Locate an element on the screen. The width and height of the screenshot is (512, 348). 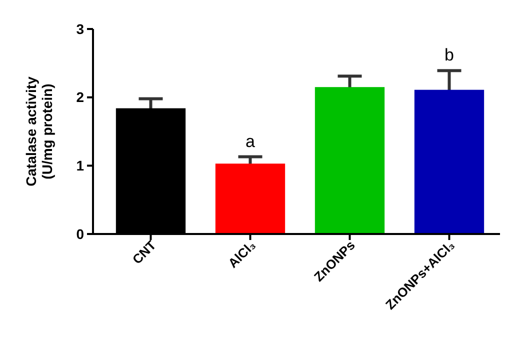
y-tick-label: 0 is located at coordinates (80, 234).